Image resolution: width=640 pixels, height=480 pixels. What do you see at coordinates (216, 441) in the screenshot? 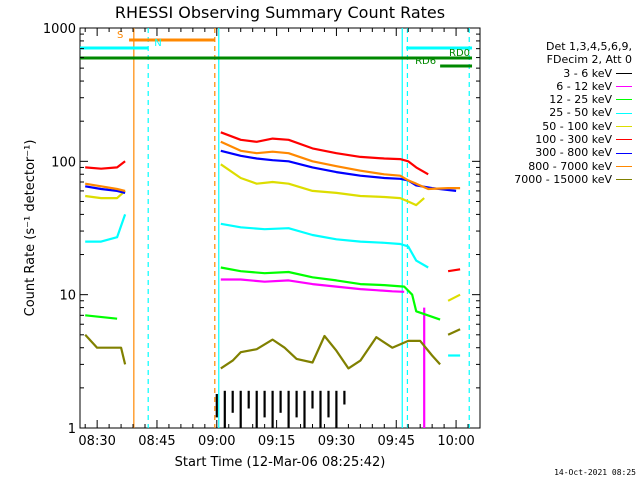
I see `x-tick-label: 09:00` at bounding box center [216, 441].